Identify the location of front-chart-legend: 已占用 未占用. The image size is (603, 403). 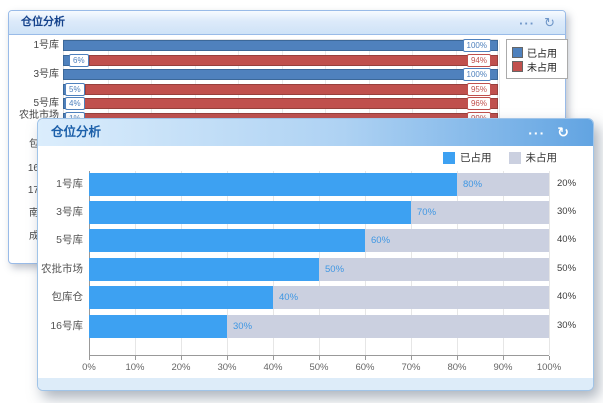
(500, 157).